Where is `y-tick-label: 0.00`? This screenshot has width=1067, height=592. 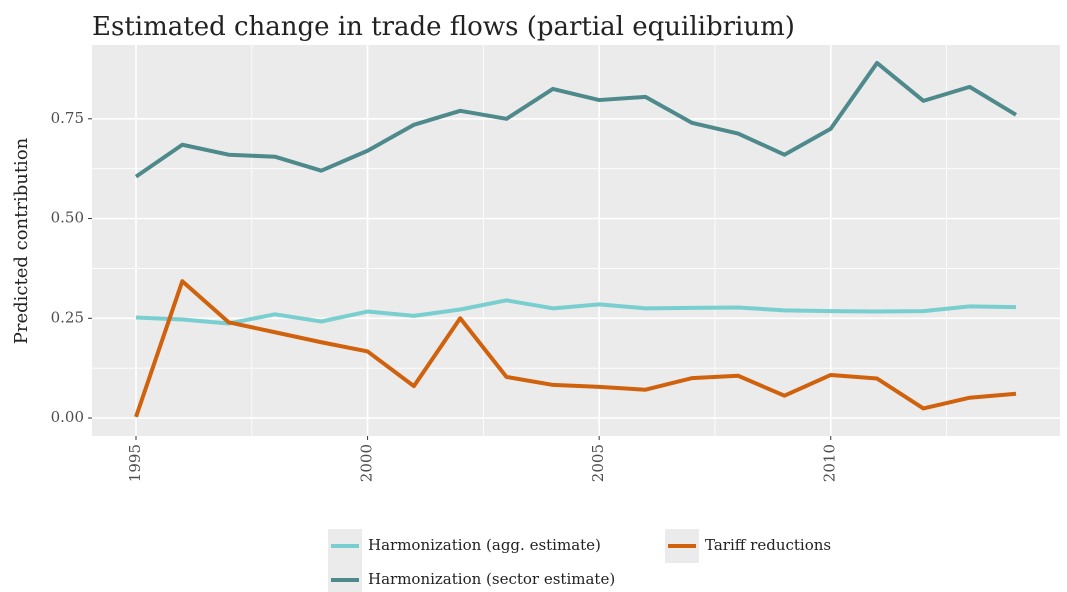
y-tick-label: 0.00 is located at coordinates (67, 417).